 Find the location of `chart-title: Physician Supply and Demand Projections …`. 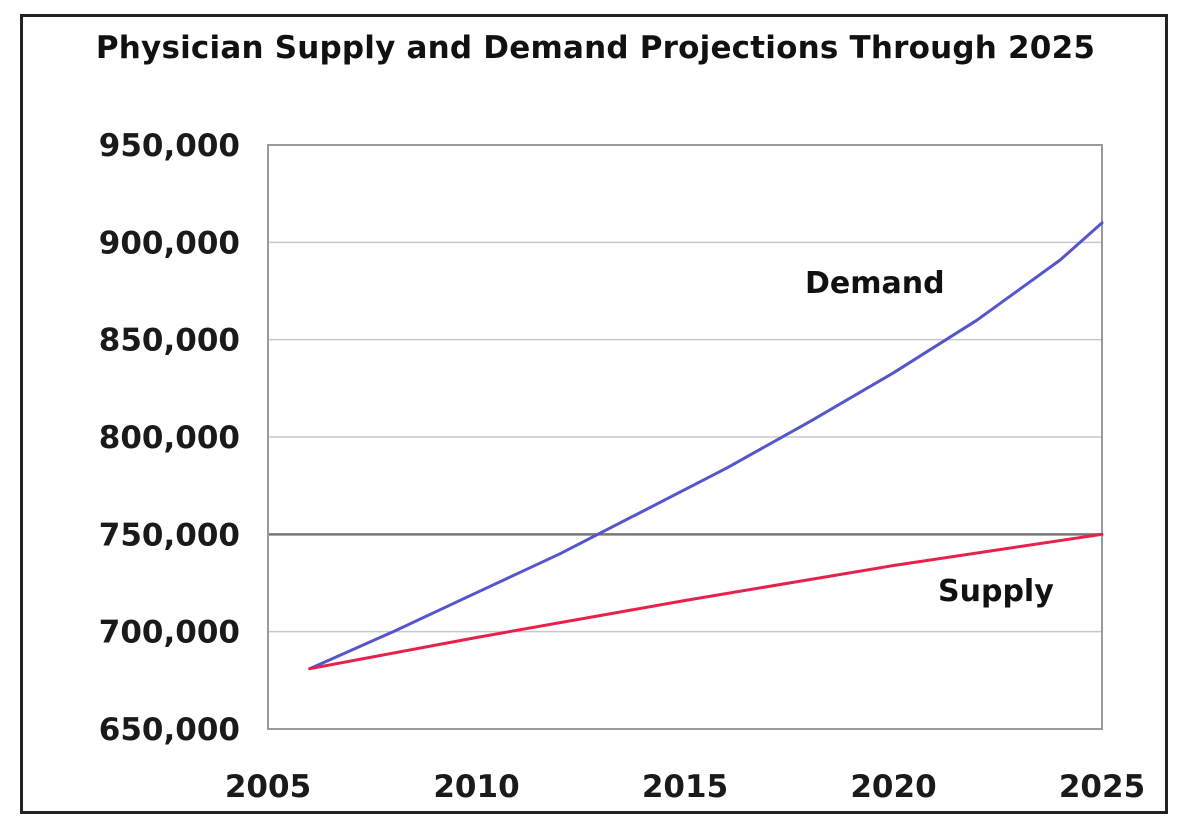

chart-title: Physician Supply and Demand Projections … is located at coordinates (595, 48).